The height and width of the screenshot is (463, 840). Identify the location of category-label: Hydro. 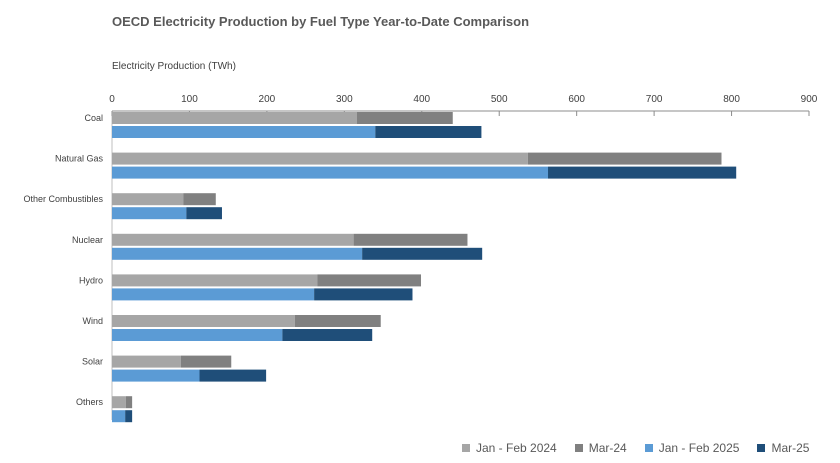
(91, 280).